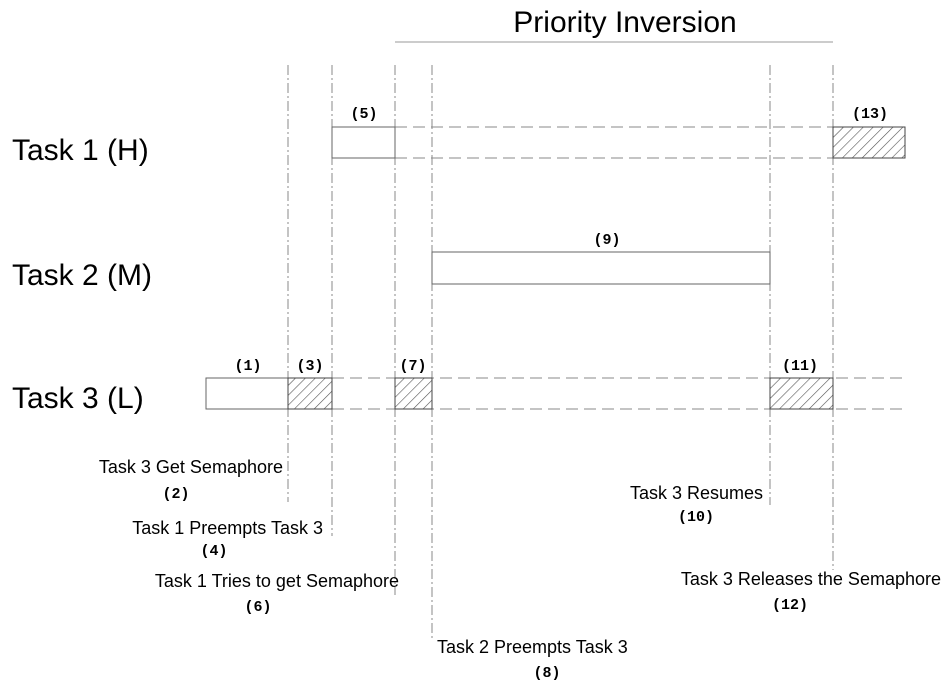 This screenshot has height=684, width=945. Describe the element at coordinates (191, 467) in the screenshot. I see `event-text: Task 3 Get Semaphore` at that location.